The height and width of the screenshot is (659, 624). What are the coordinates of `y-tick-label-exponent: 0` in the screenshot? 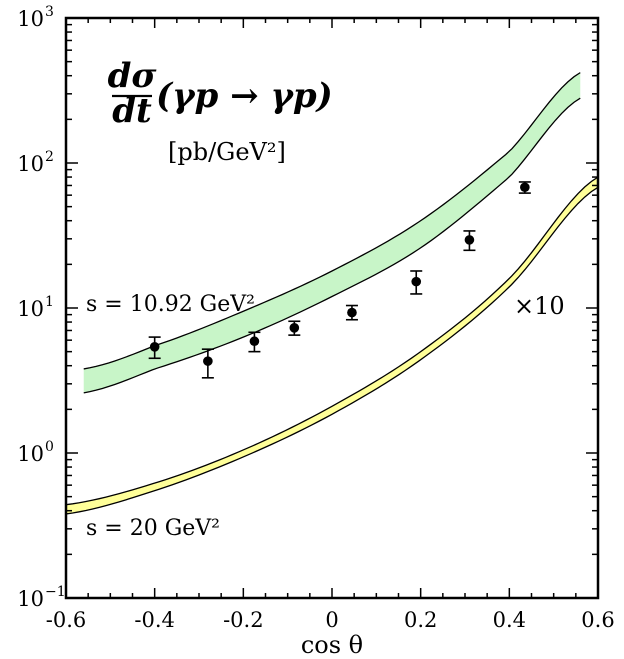 It's located at (49, 447).